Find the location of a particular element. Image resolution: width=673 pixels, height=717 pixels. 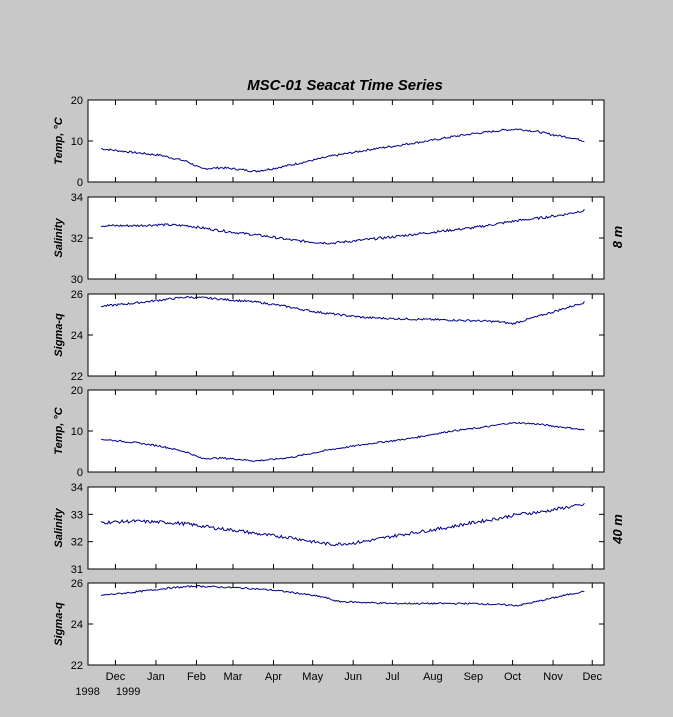

x-tick-label-month: Nov is located at coordinates (553, 677).